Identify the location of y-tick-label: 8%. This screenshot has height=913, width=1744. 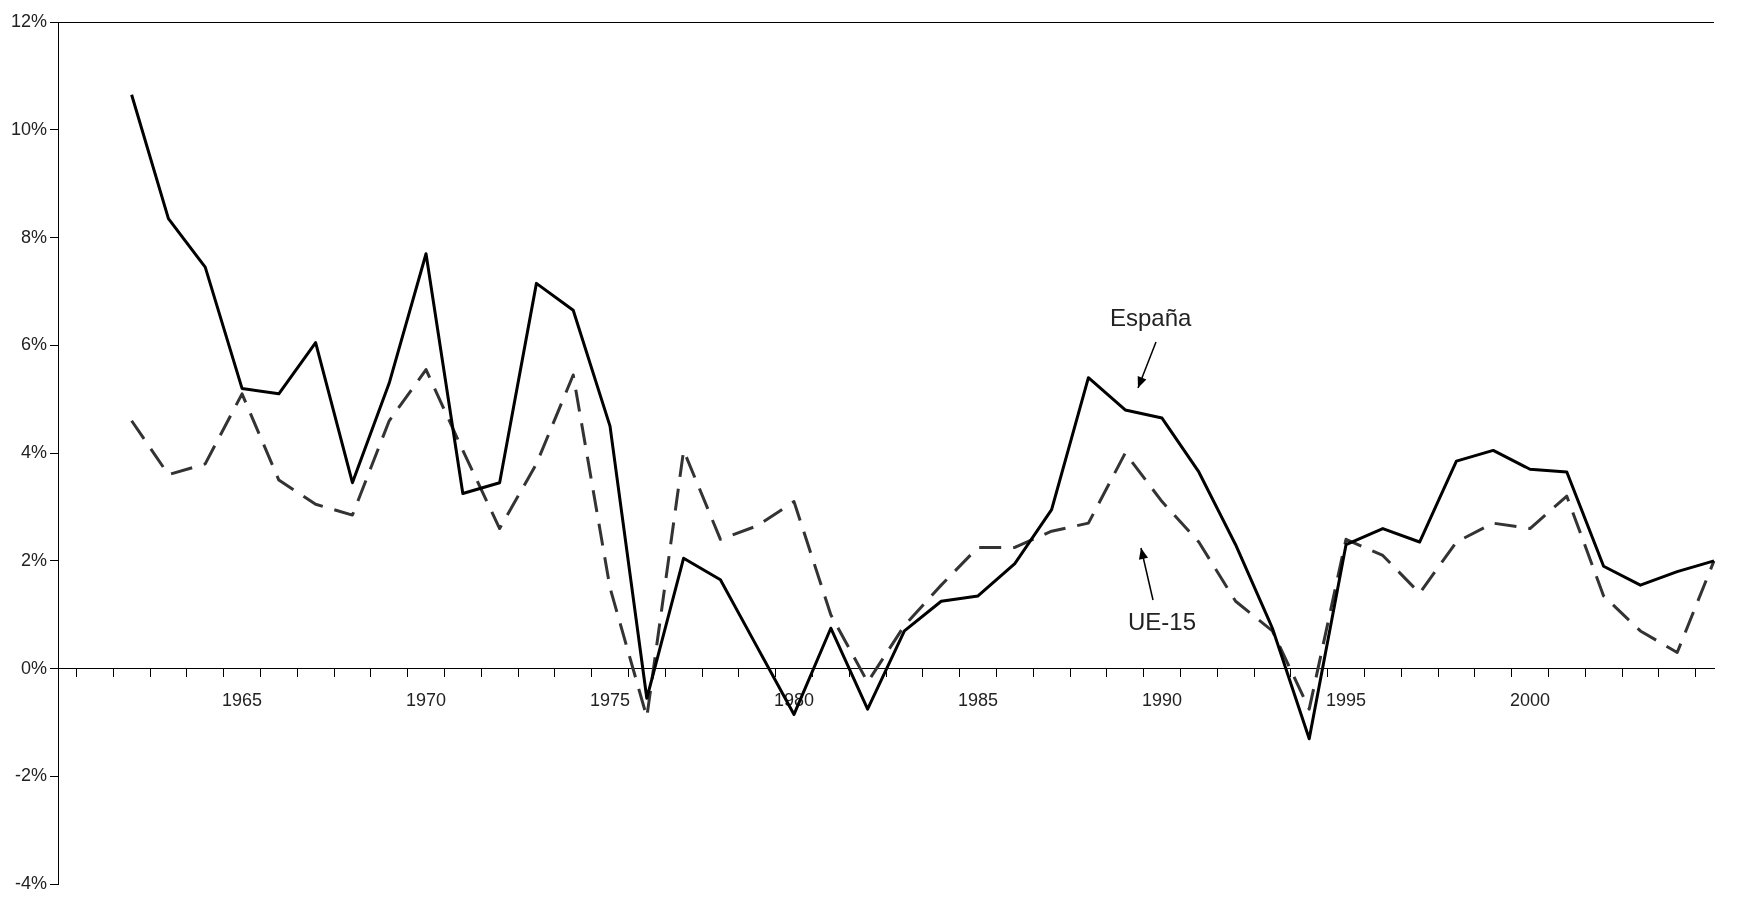
(34, 236).